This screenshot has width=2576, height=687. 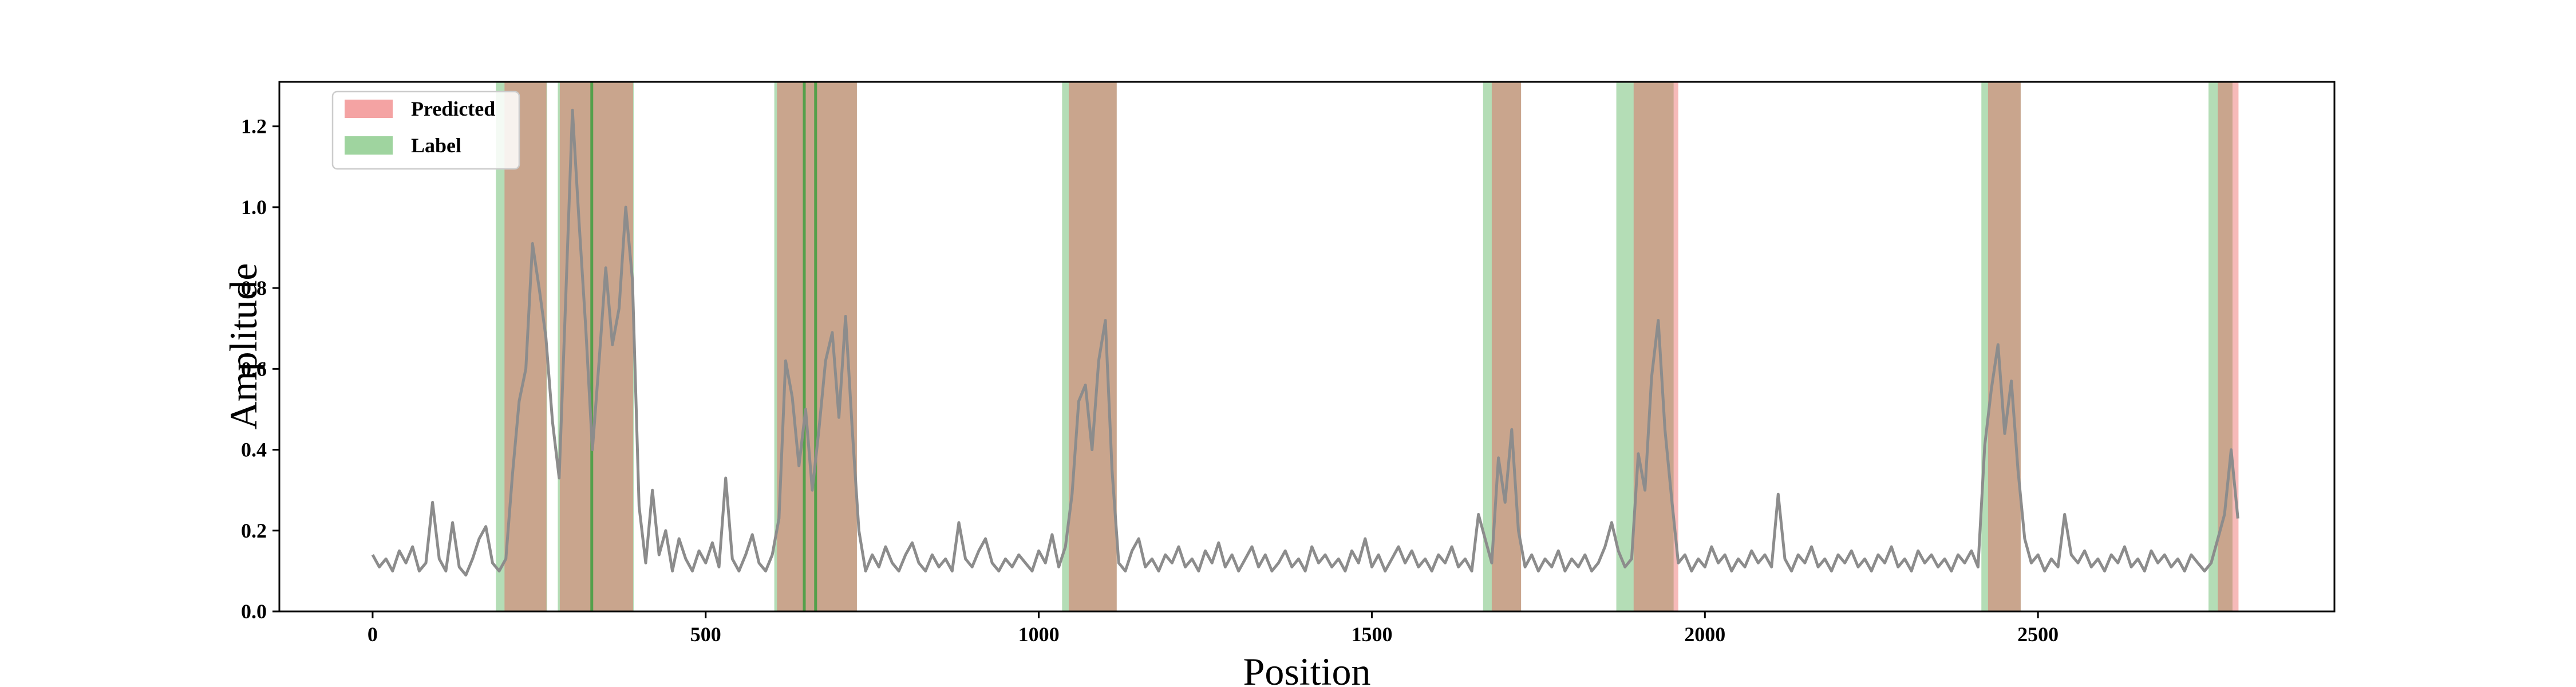 I want to click on x-tick-label: 0, so click(x=373, y=634).